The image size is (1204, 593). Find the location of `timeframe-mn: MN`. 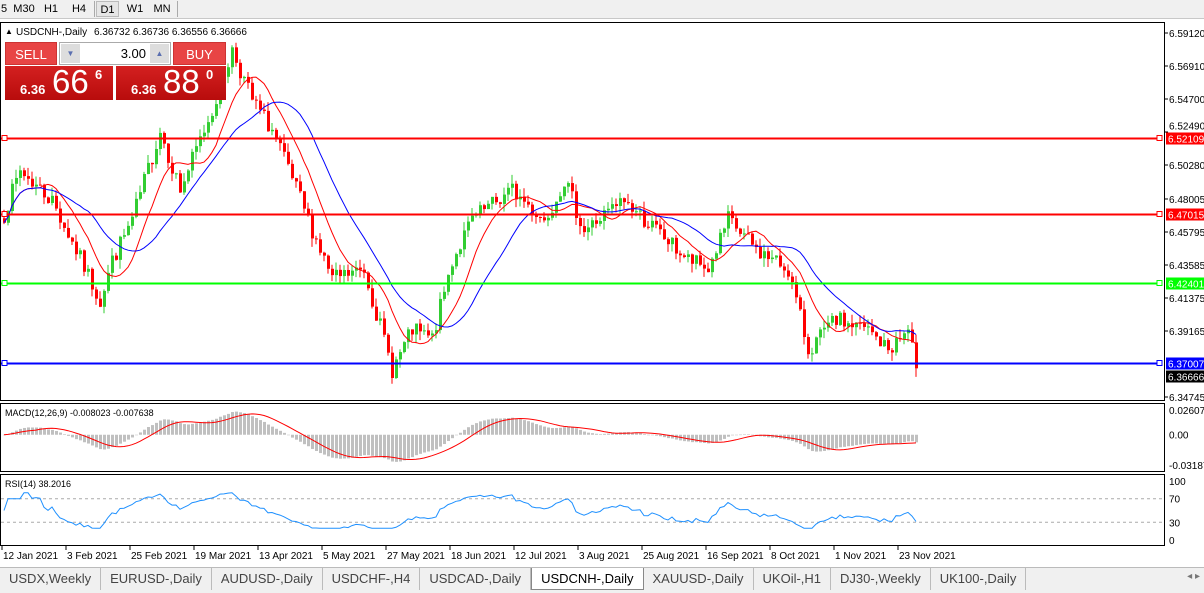

timeframe-mn: MN is located at coordinates (162, 9).